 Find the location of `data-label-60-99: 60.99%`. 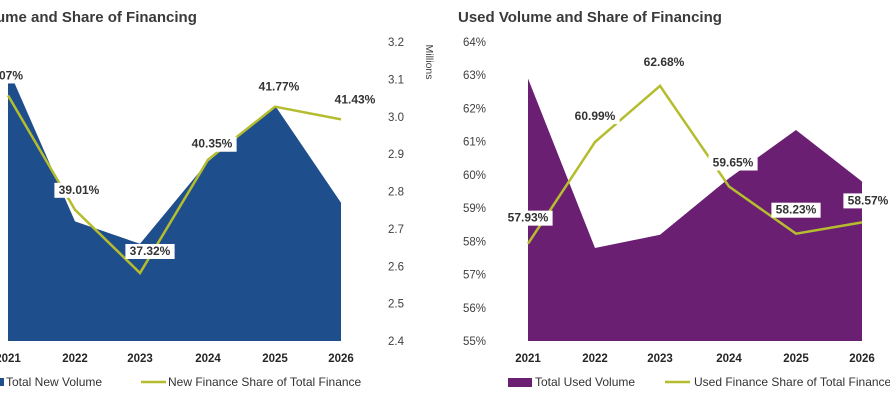

data-label-60-99: 60.99% is located at coordinates (595, 116).